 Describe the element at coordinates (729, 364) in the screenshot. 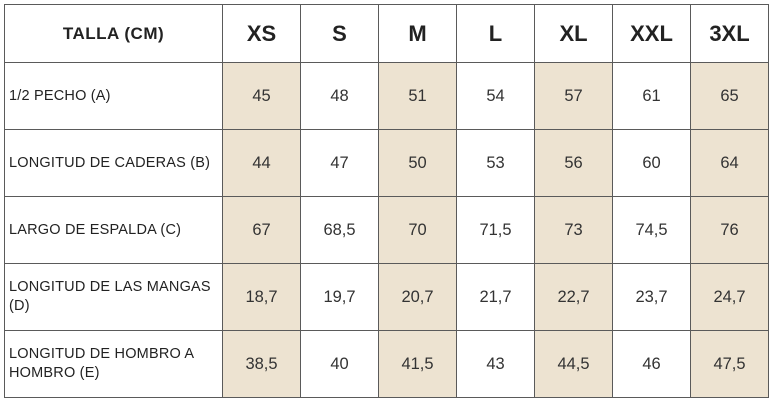

I see `table-cell: 47,5` at that location.